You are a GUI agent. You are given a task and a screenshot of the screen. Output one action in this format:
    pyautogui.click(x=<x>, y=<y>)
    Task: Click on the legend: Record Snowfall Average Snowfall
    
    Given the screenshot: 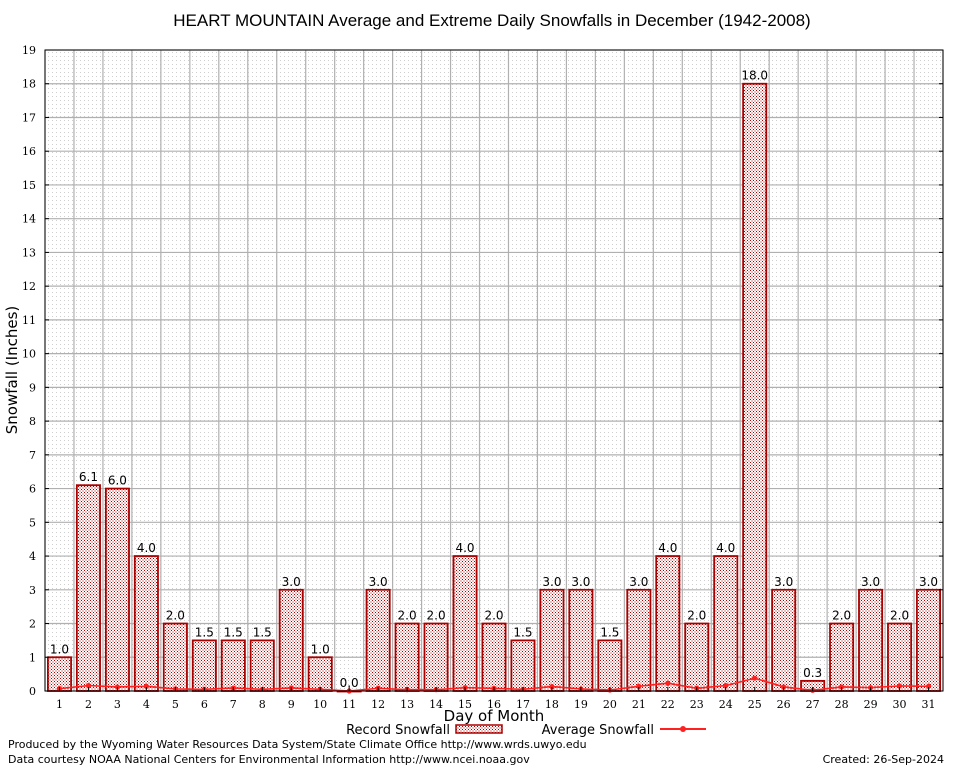 What is the action you would take?
    pyautogui.click(x=526, y=730)
    